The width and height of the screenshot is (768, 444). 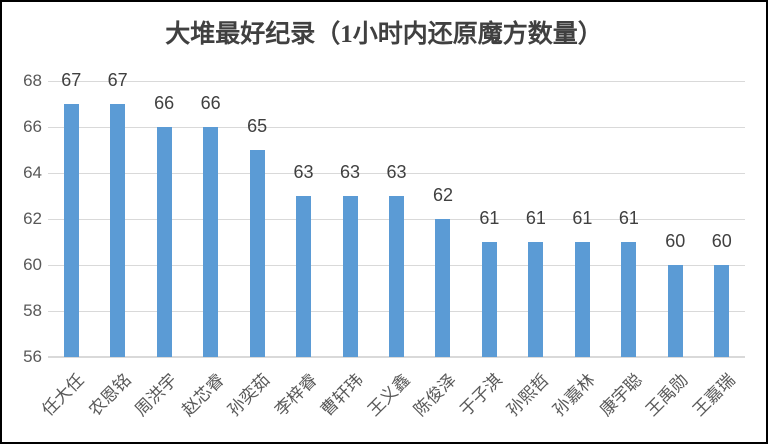 What do you see at coordinates (396, 357) in the screenshot?
I see `x-axis-line` at bounding box center [396, 357].